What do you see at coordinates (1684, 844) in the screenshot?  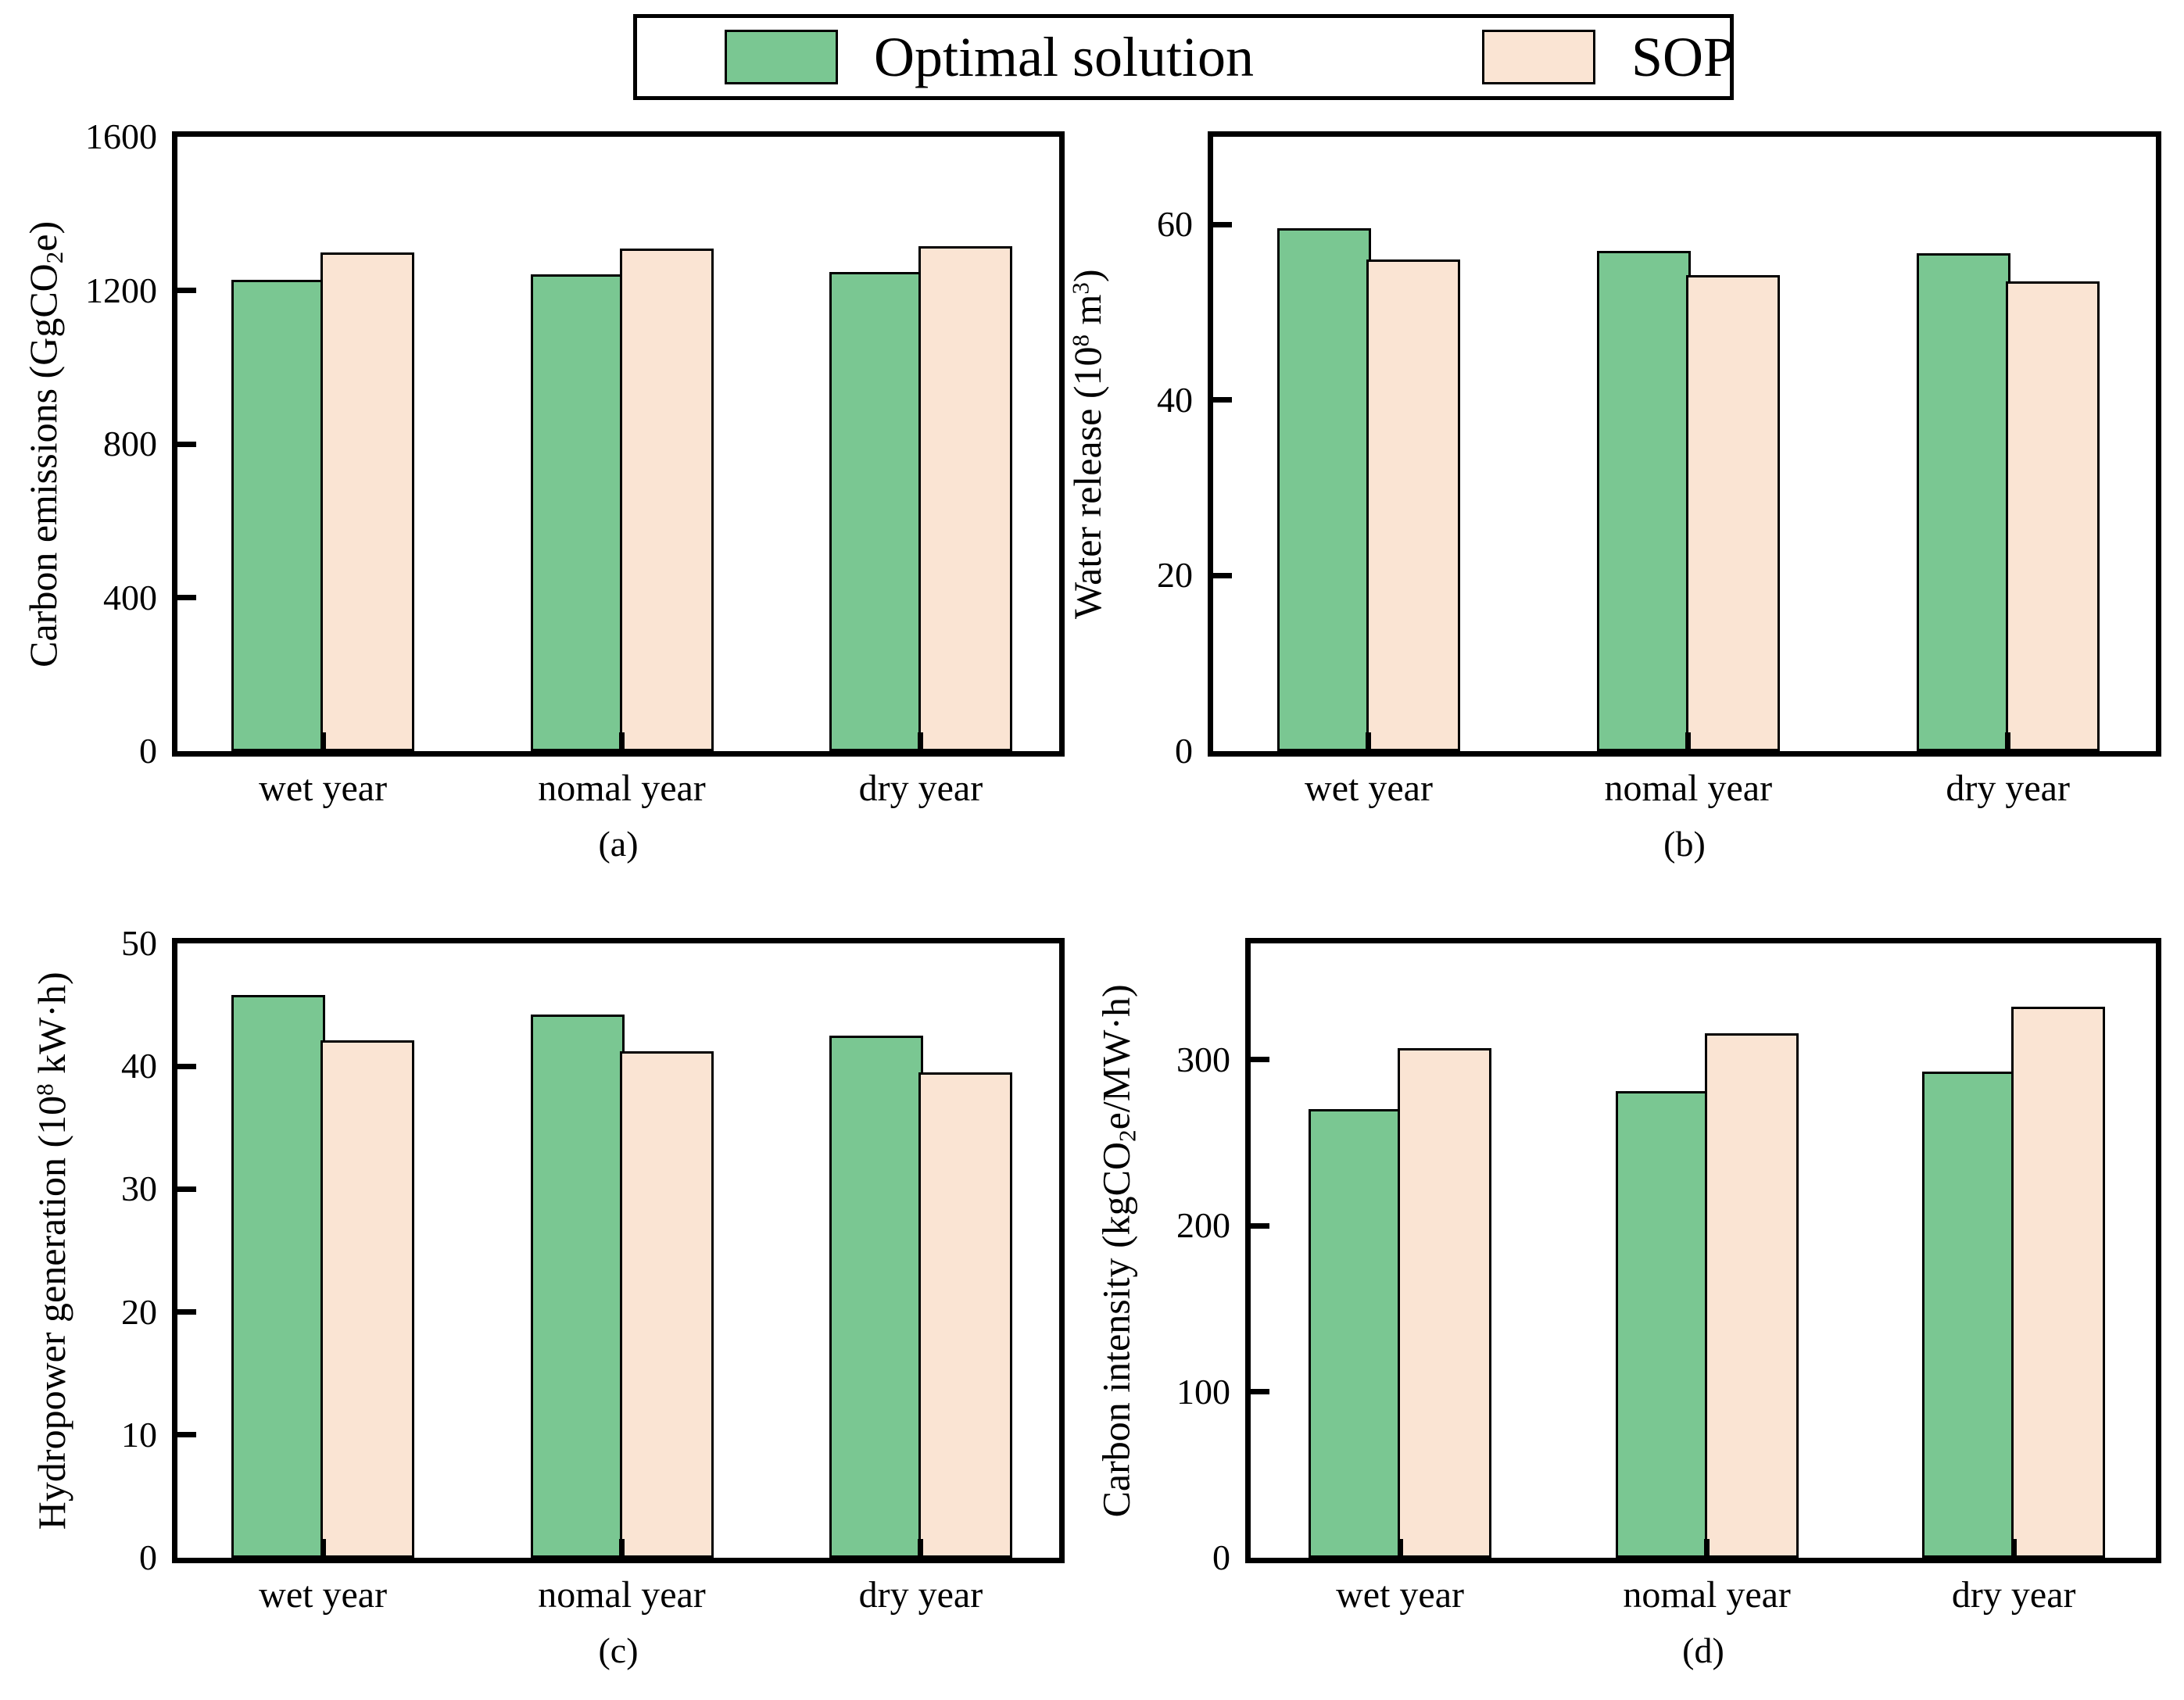 I see `chart-b-caption: (b)` at bounding box center [1684, 844].